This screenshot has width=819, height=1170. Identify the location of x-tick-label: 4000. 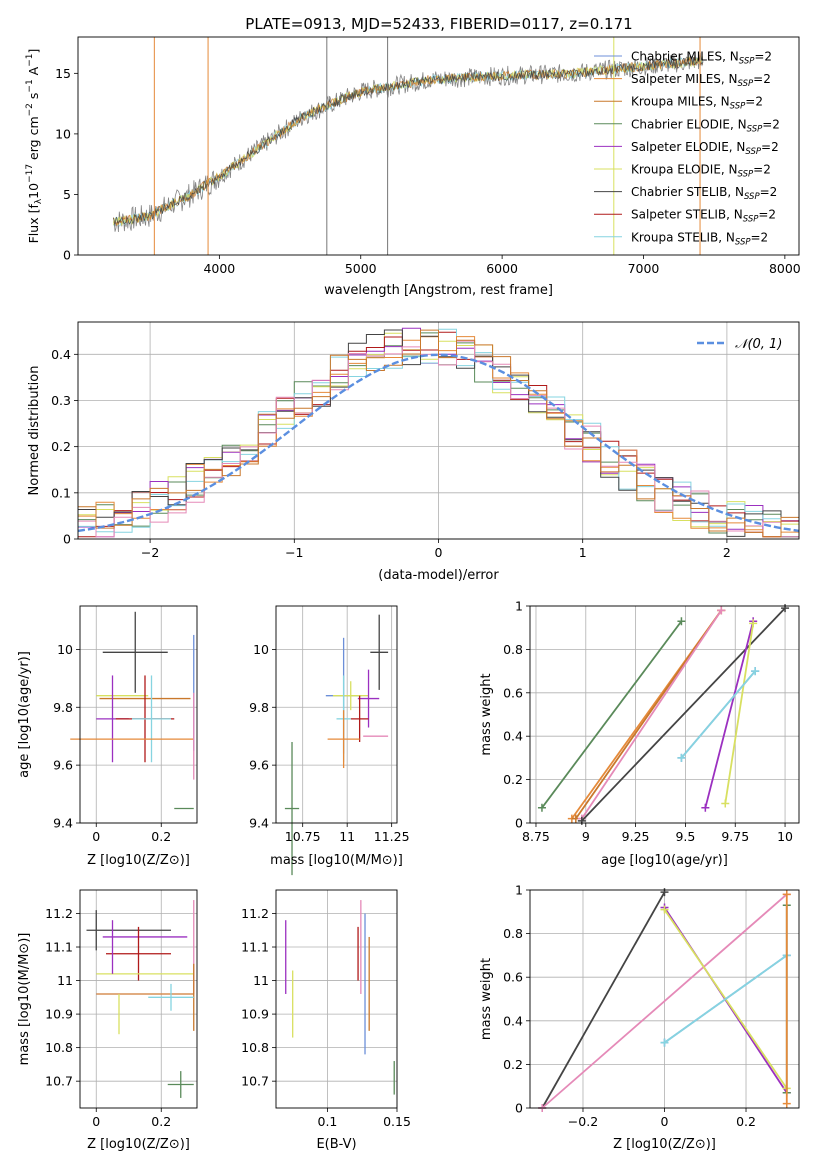
(219, 268).